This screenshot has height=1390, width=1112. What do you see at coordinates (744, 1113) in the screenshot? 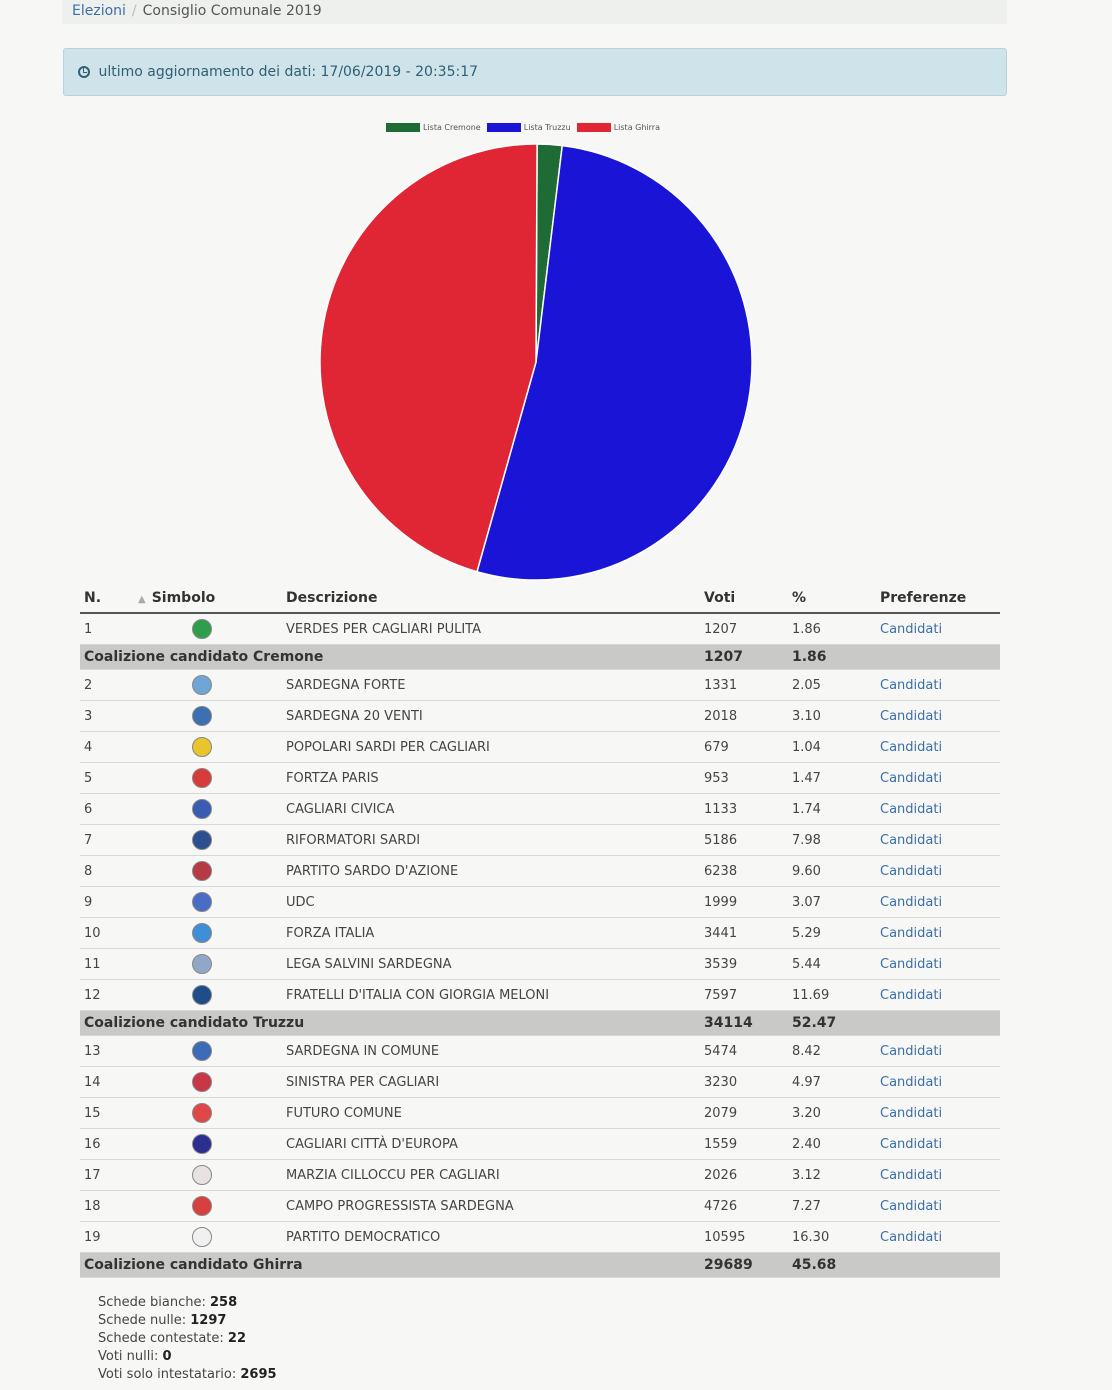
I see `row-votes: 2079` at bounding box center [744, 1113].